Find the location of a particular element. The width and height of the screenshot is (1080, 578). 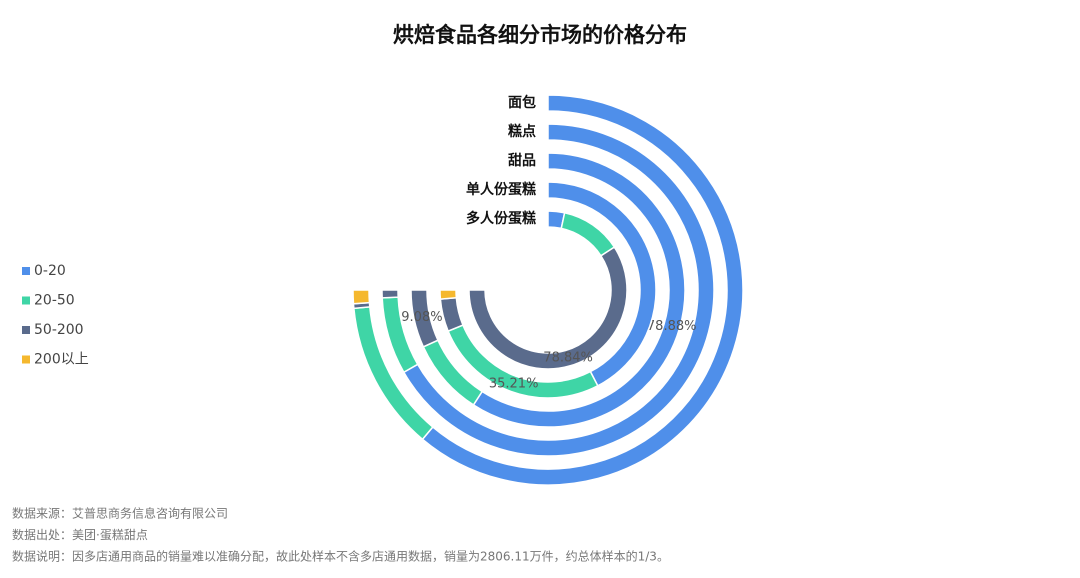

value-label: 78.88% is located at coordinates (672, 326).